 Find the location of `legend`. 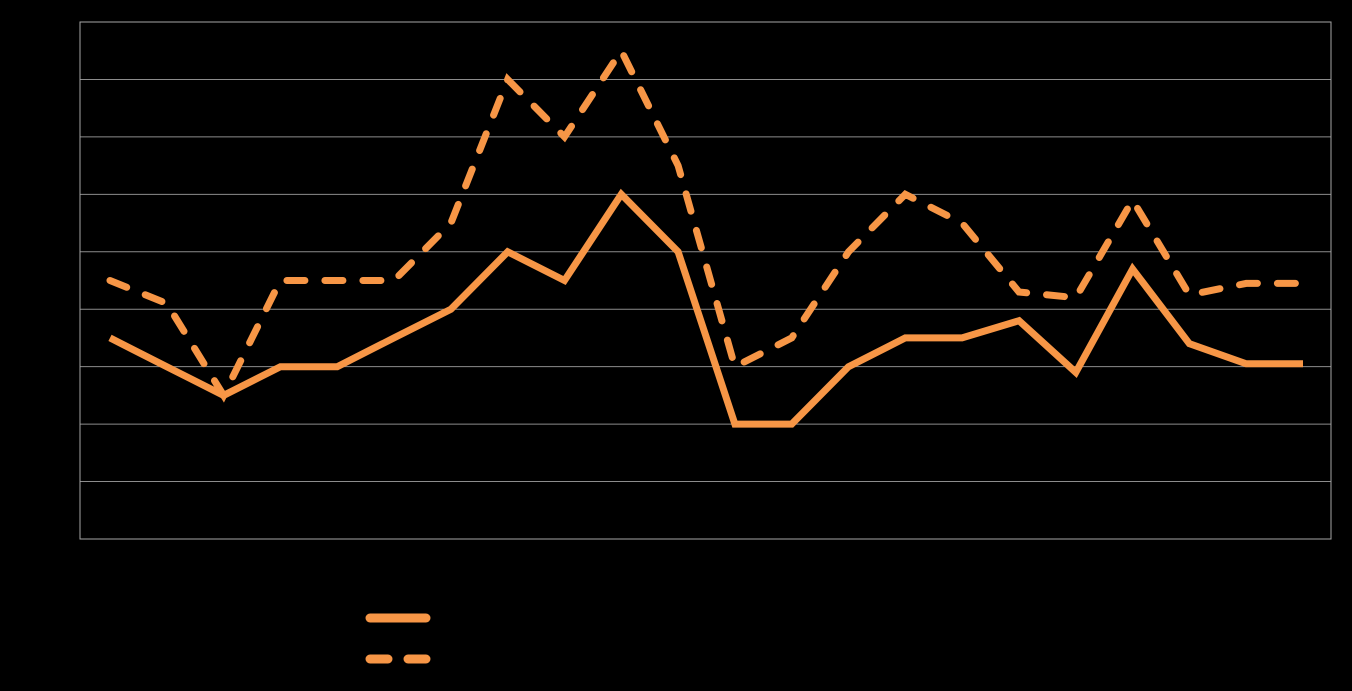

legend is located at coordinates (398, 638).